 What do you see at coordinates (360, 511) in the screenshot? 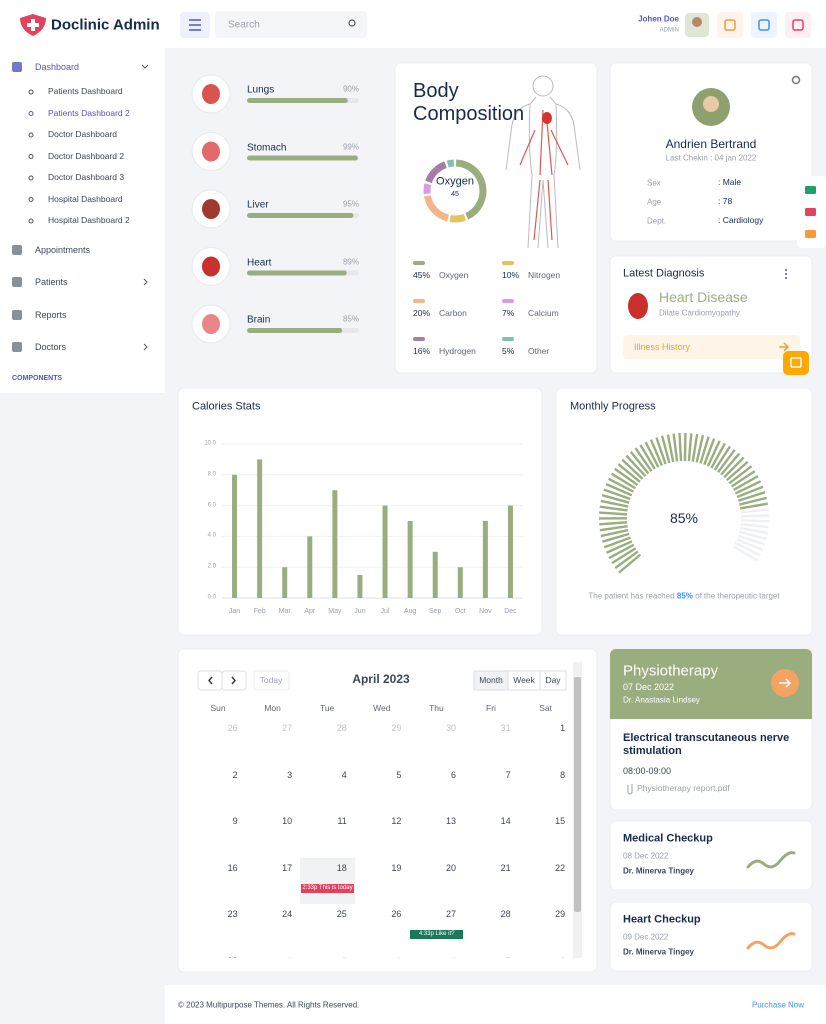
I see `calories-card` at bounding box center [360, 511].